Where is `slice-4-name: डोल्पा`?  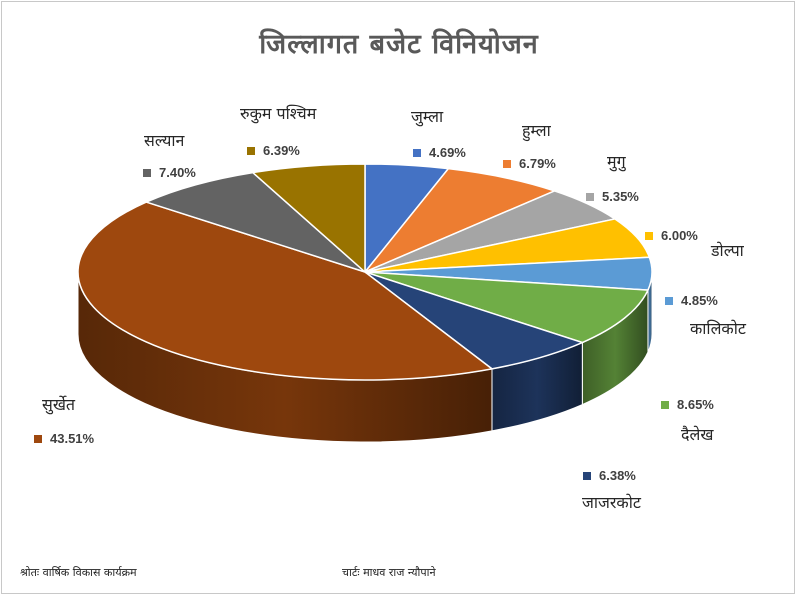 slice-4-name: डोल्पा is located at coordinates (727, 250).